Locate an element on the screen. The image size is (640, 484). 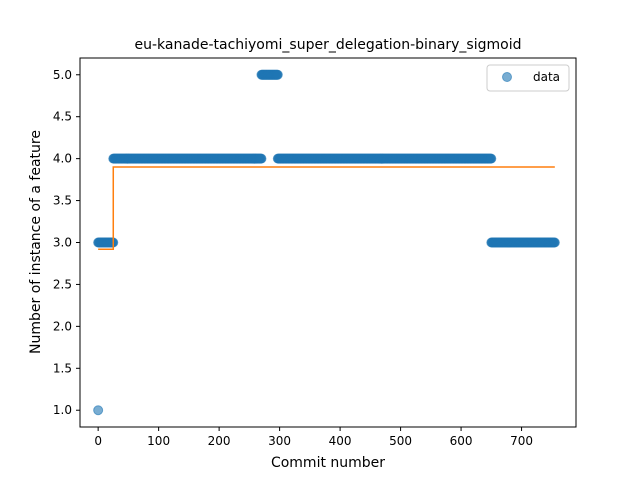
x-tick-label: 100 is located at coordinates (158, 441).